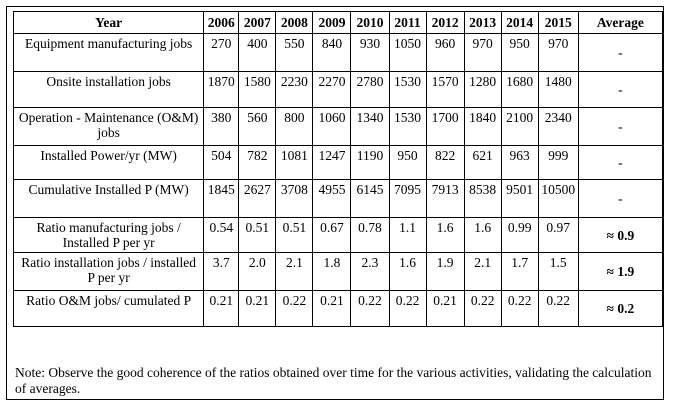 Image resolution: width=679 pixels, height=405 pixels. What do you see at coordinates (519, 89) in the screenshot?
I see `cell-2014: 1680` at bounding box center [519, 89].